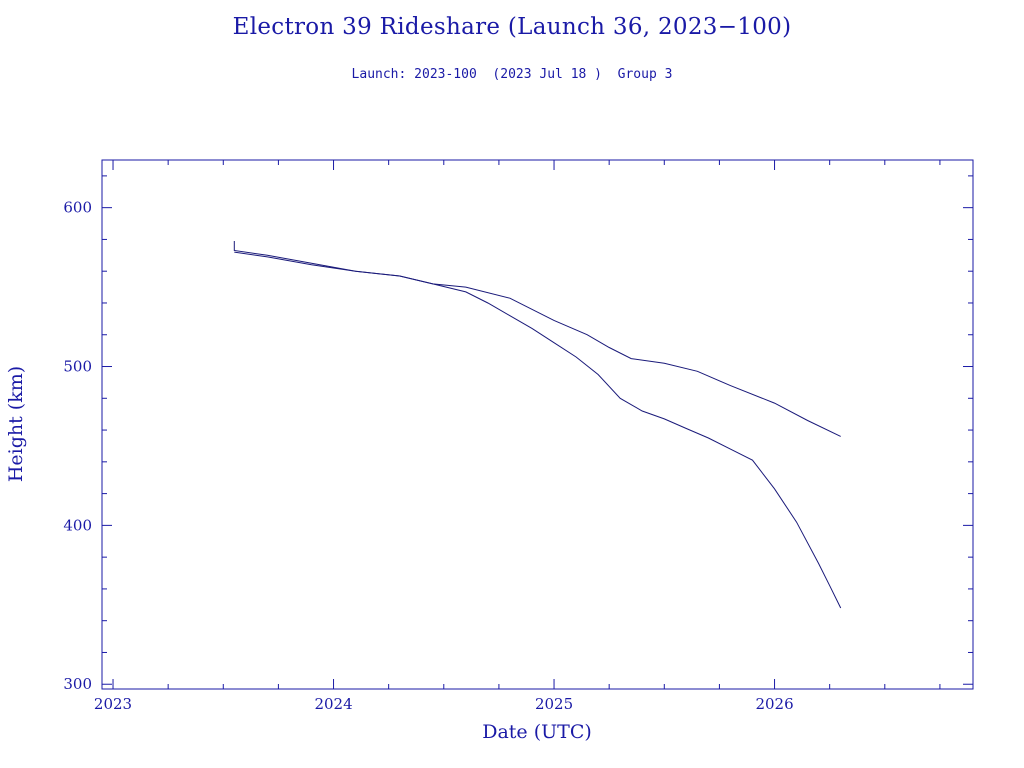 This screenshot has width=1024, height=768. Describe the element at coordinates (16, 424) in the screenshot. I see `y-axis-label: Height (km)` at that location.